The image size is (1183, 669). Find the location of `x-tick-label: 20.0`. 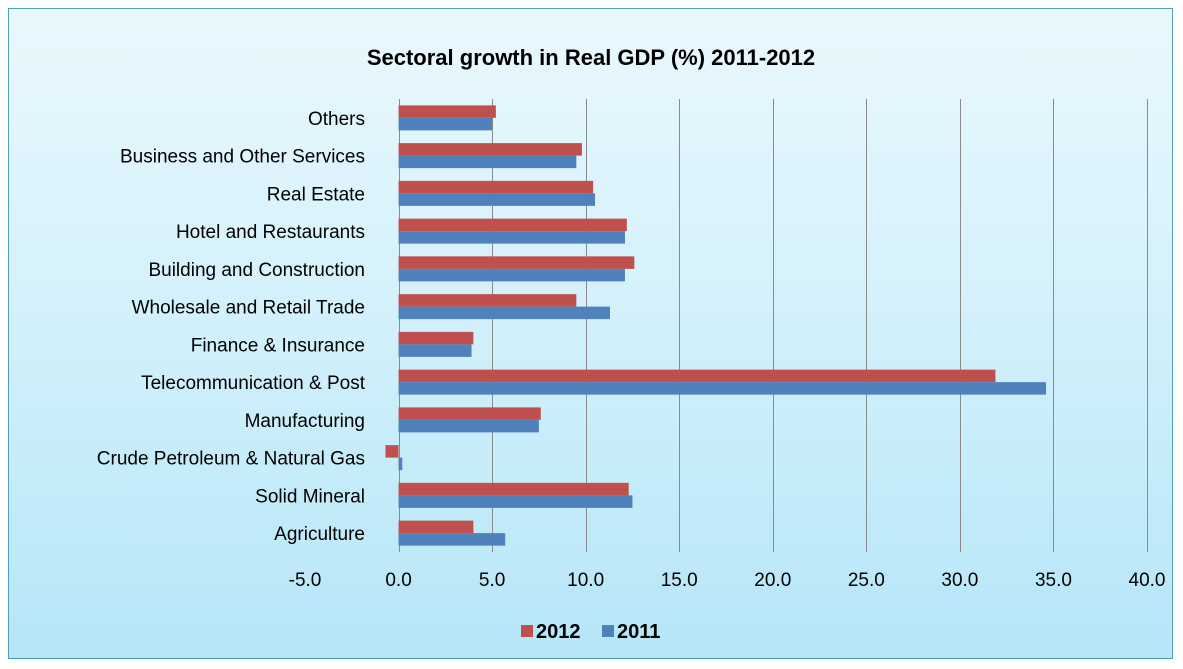

x-tick-label: 20.0 is located at coordinates (772, 580).